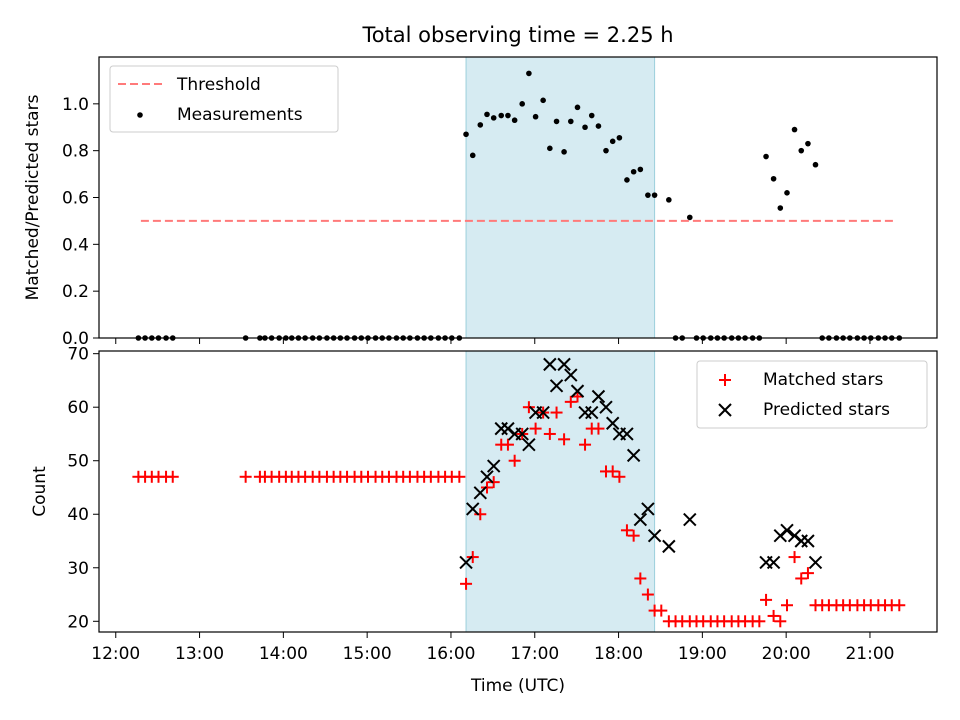  I want to click on y-axis-label-count: Count, so click(40, 491).